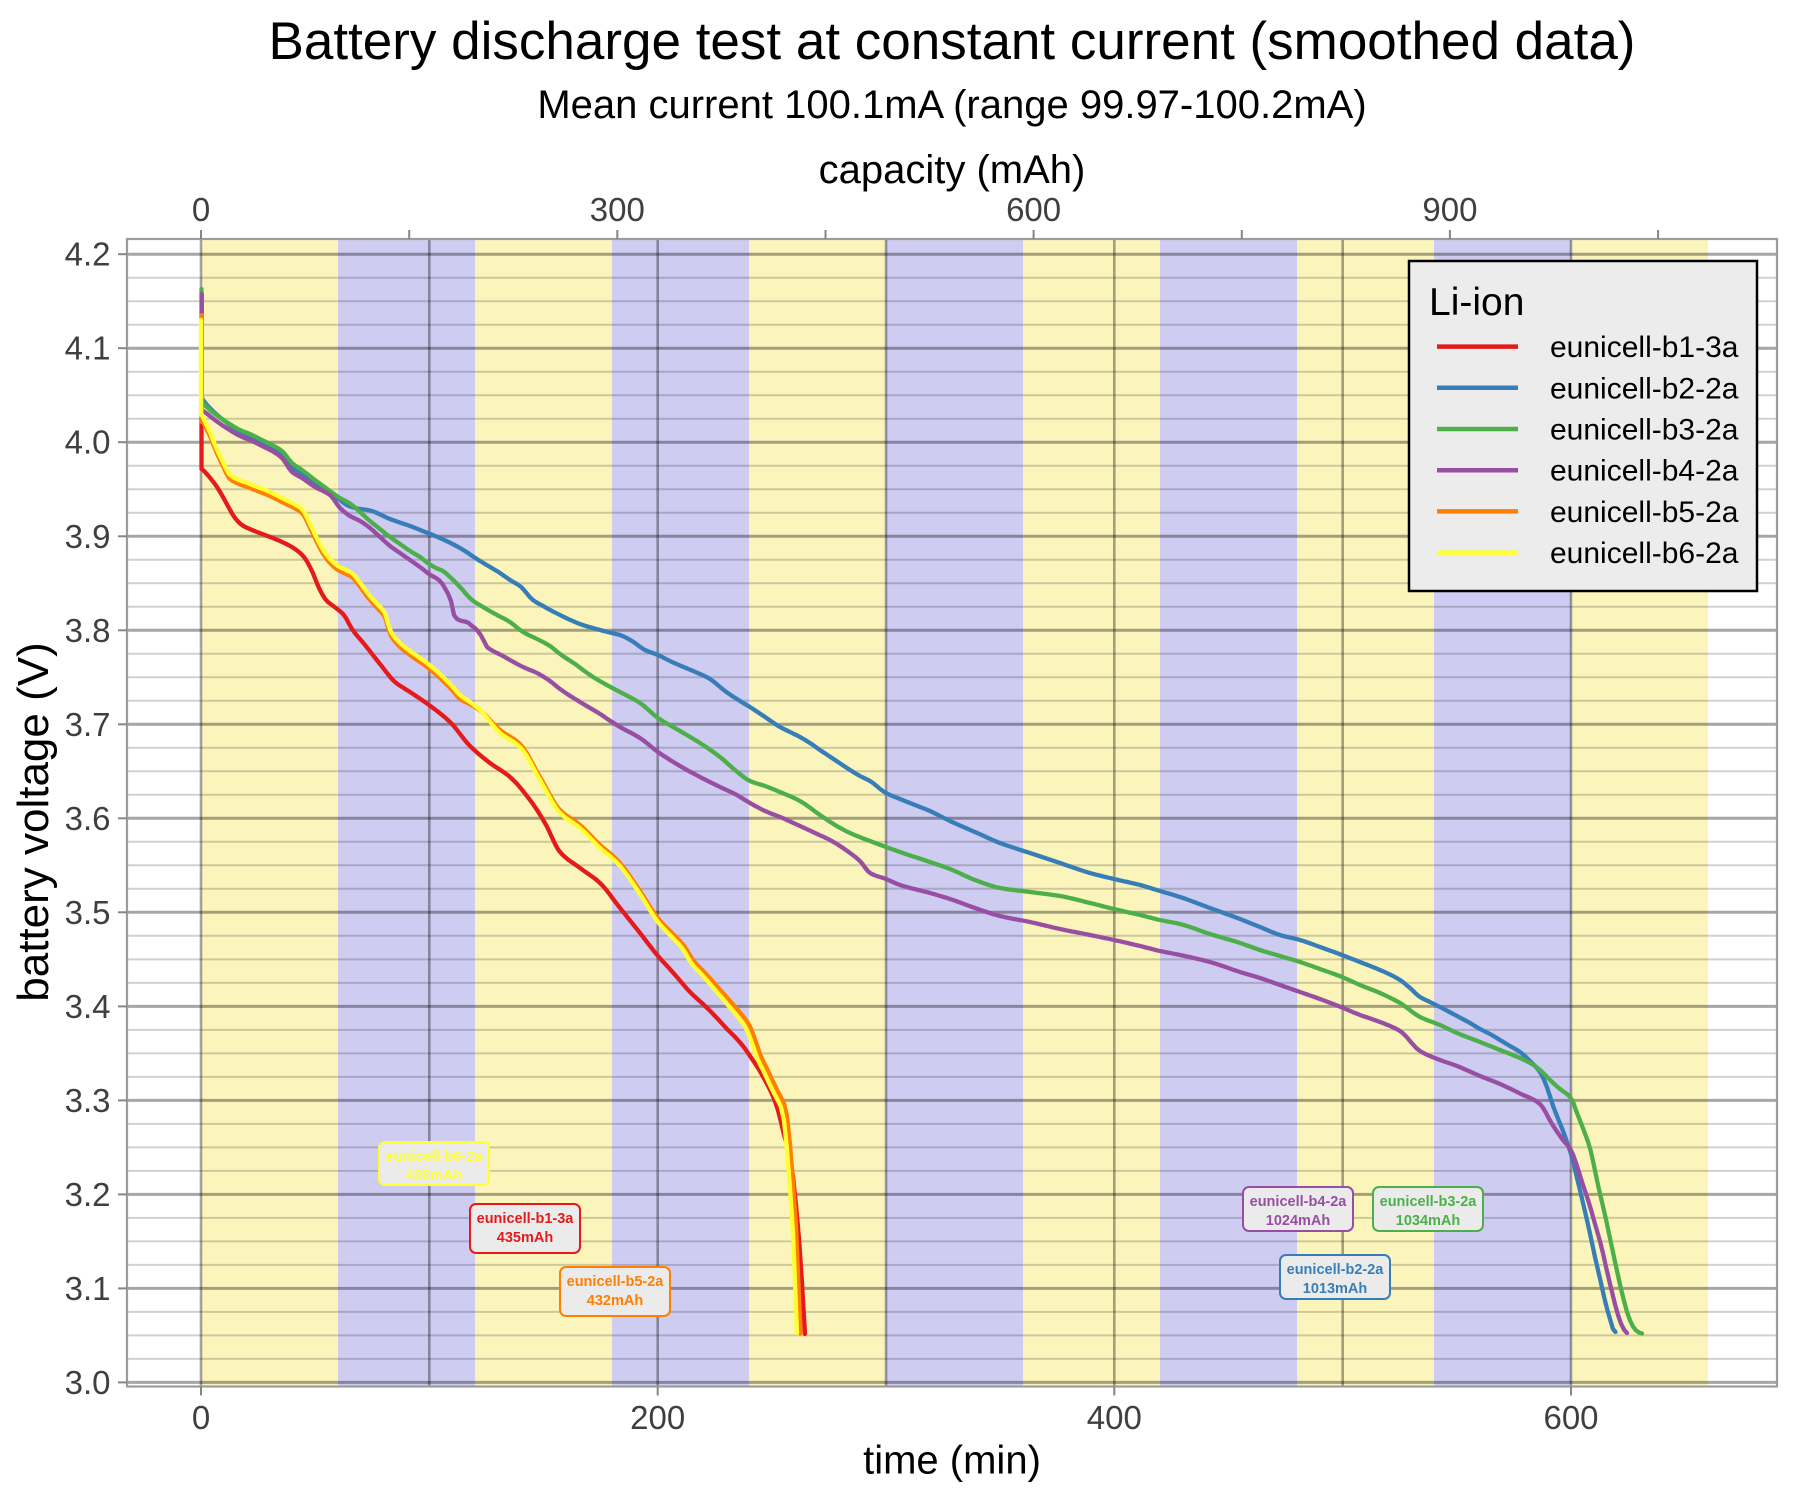 This screenshot has width=1800, height=1505. What do you see at coordinates (88, 1194) in the screenshot?
I see `svg-text: 3.2` at bounding box center [88, 1194].